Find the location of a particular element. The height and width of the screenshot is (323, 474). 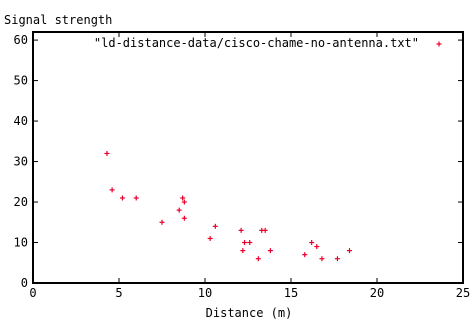

x-tick-label: 5 is located at coordinates (118, 293).